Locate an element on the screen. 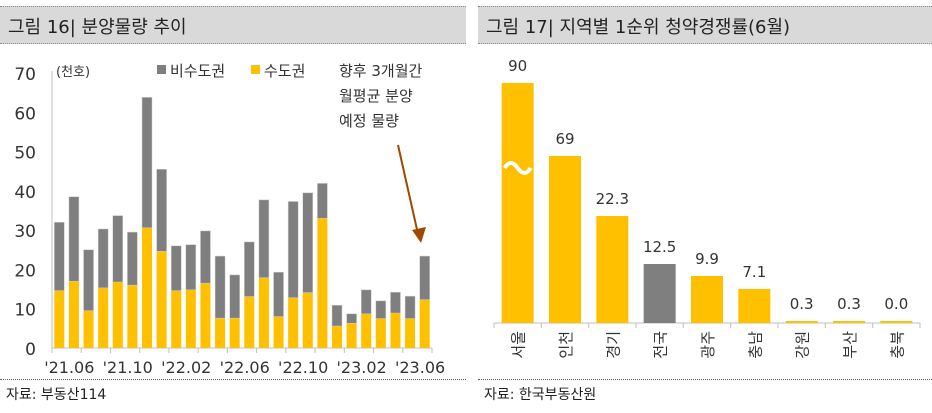 This screenshot has height=413, width=932. arrowhead-icon is located at coordinates (419, 235).